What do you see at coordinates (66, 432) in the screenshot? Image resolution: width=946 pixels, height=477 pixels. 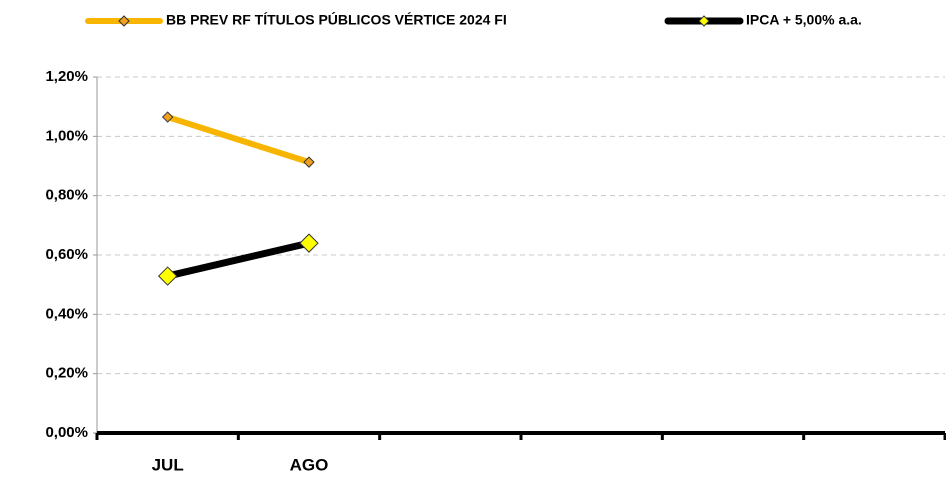 I see `y-tick-label: 0,00%` at bounding box center [66, 432].